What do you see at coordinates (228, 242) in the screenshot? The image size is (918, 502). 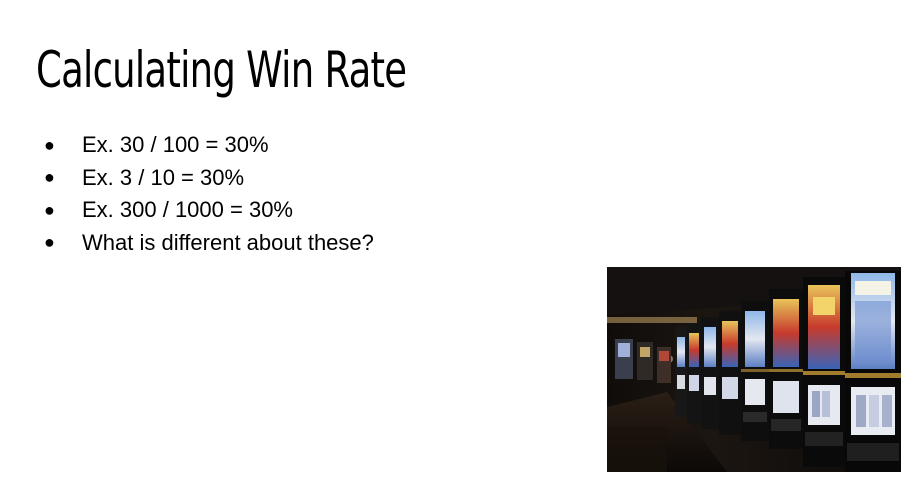 I see `bullet-text: What is different about these?` at bounding box center [228, 242].